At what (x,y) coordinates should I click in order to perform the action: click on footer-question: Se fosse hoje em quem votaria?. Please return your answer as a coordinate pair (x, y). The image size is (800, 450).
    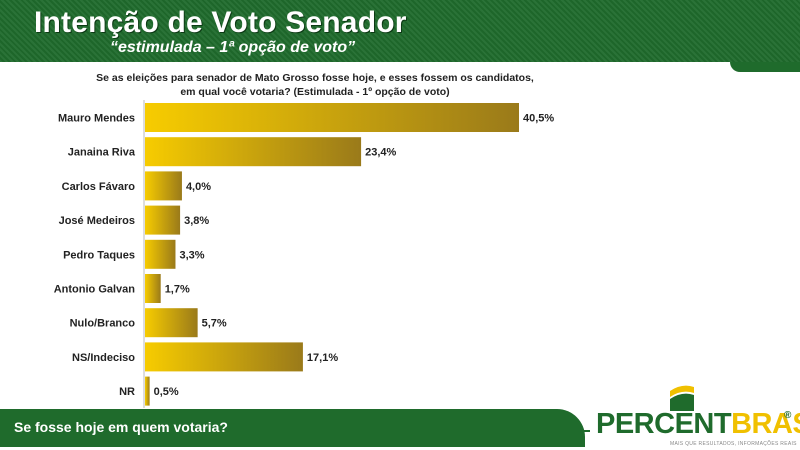
    Looking at the image, I should click on (121, 427).